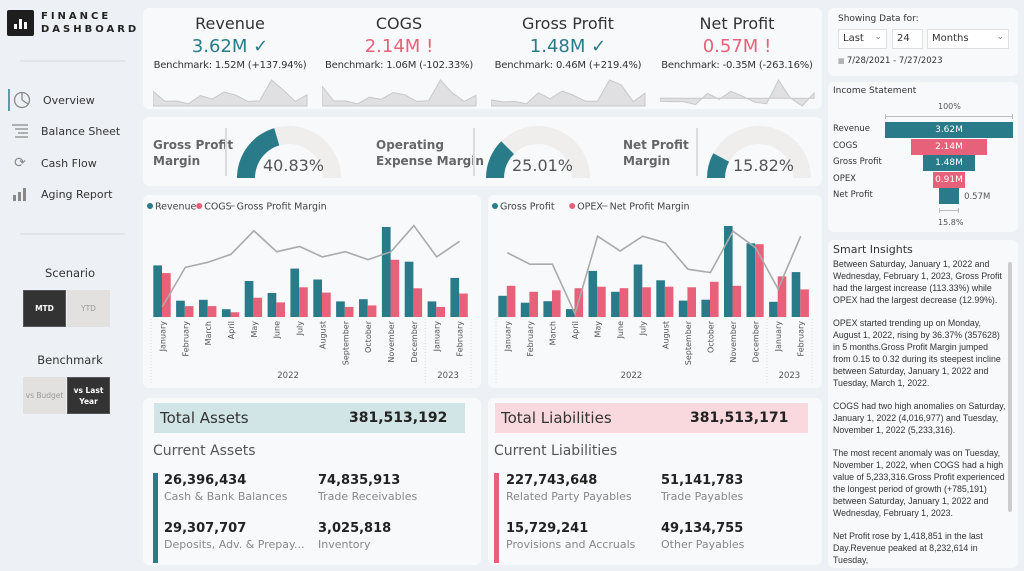 This screenshot has width=1024, height=571. I want to click on period-unit-dropdown: Months ⌄, so click(968, 39).